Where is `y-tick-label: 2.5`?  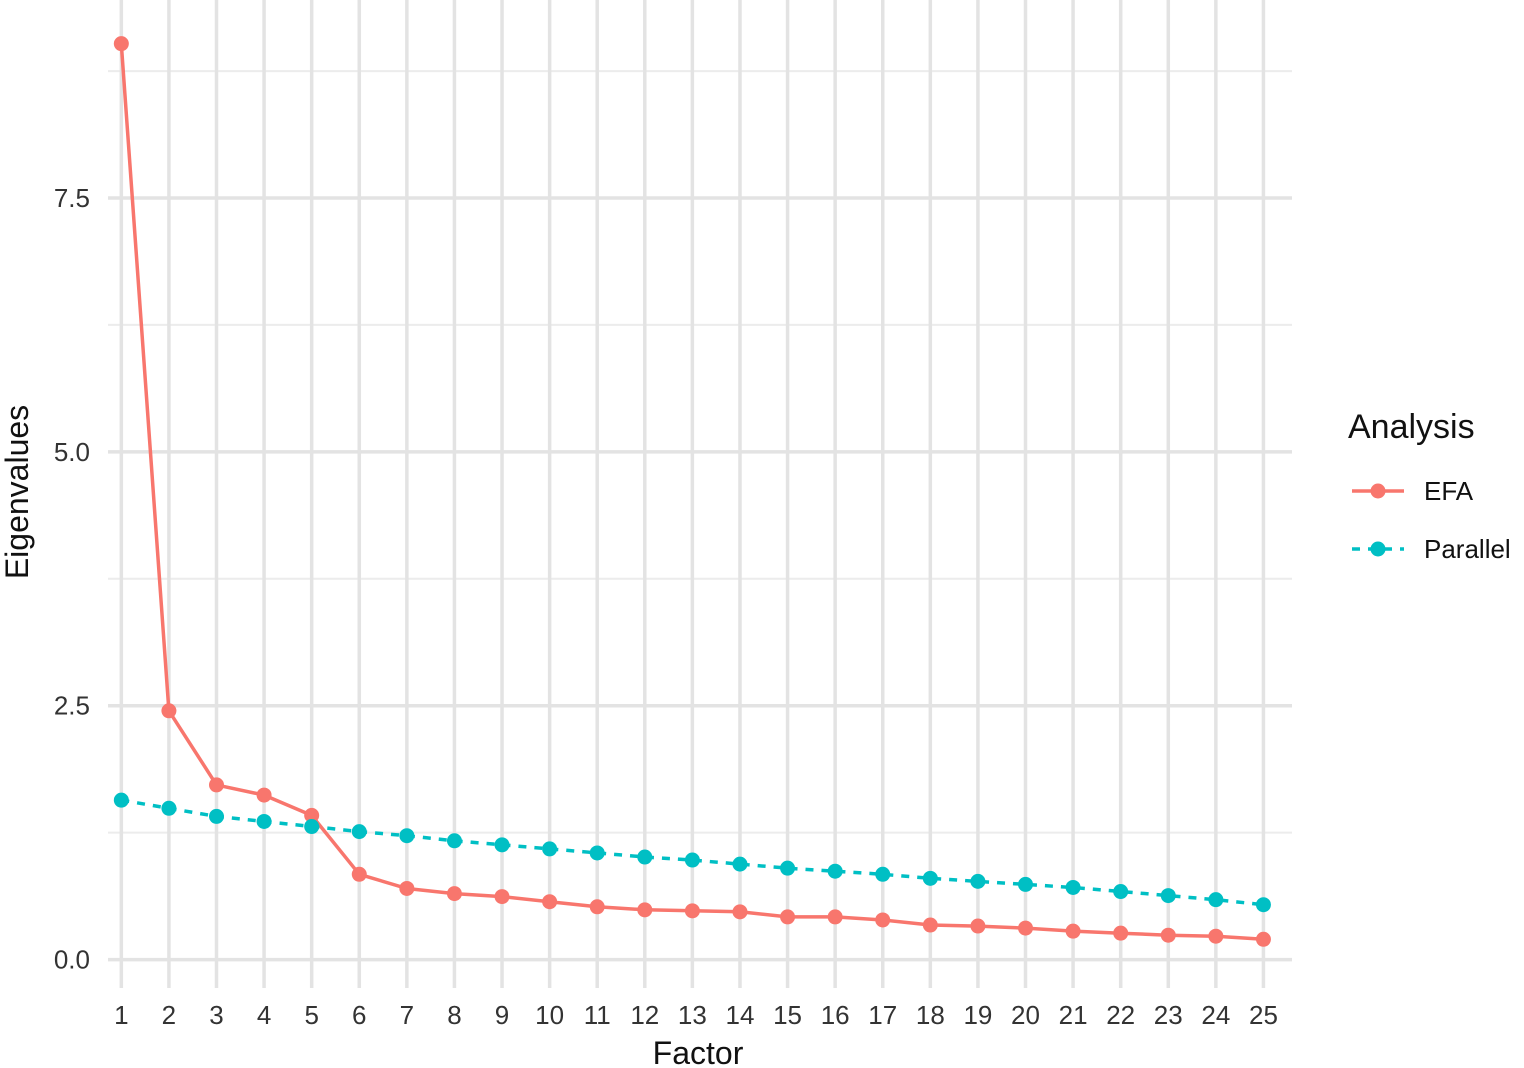 y-tick-label: 2.5 is located at coordinates (72, 706).